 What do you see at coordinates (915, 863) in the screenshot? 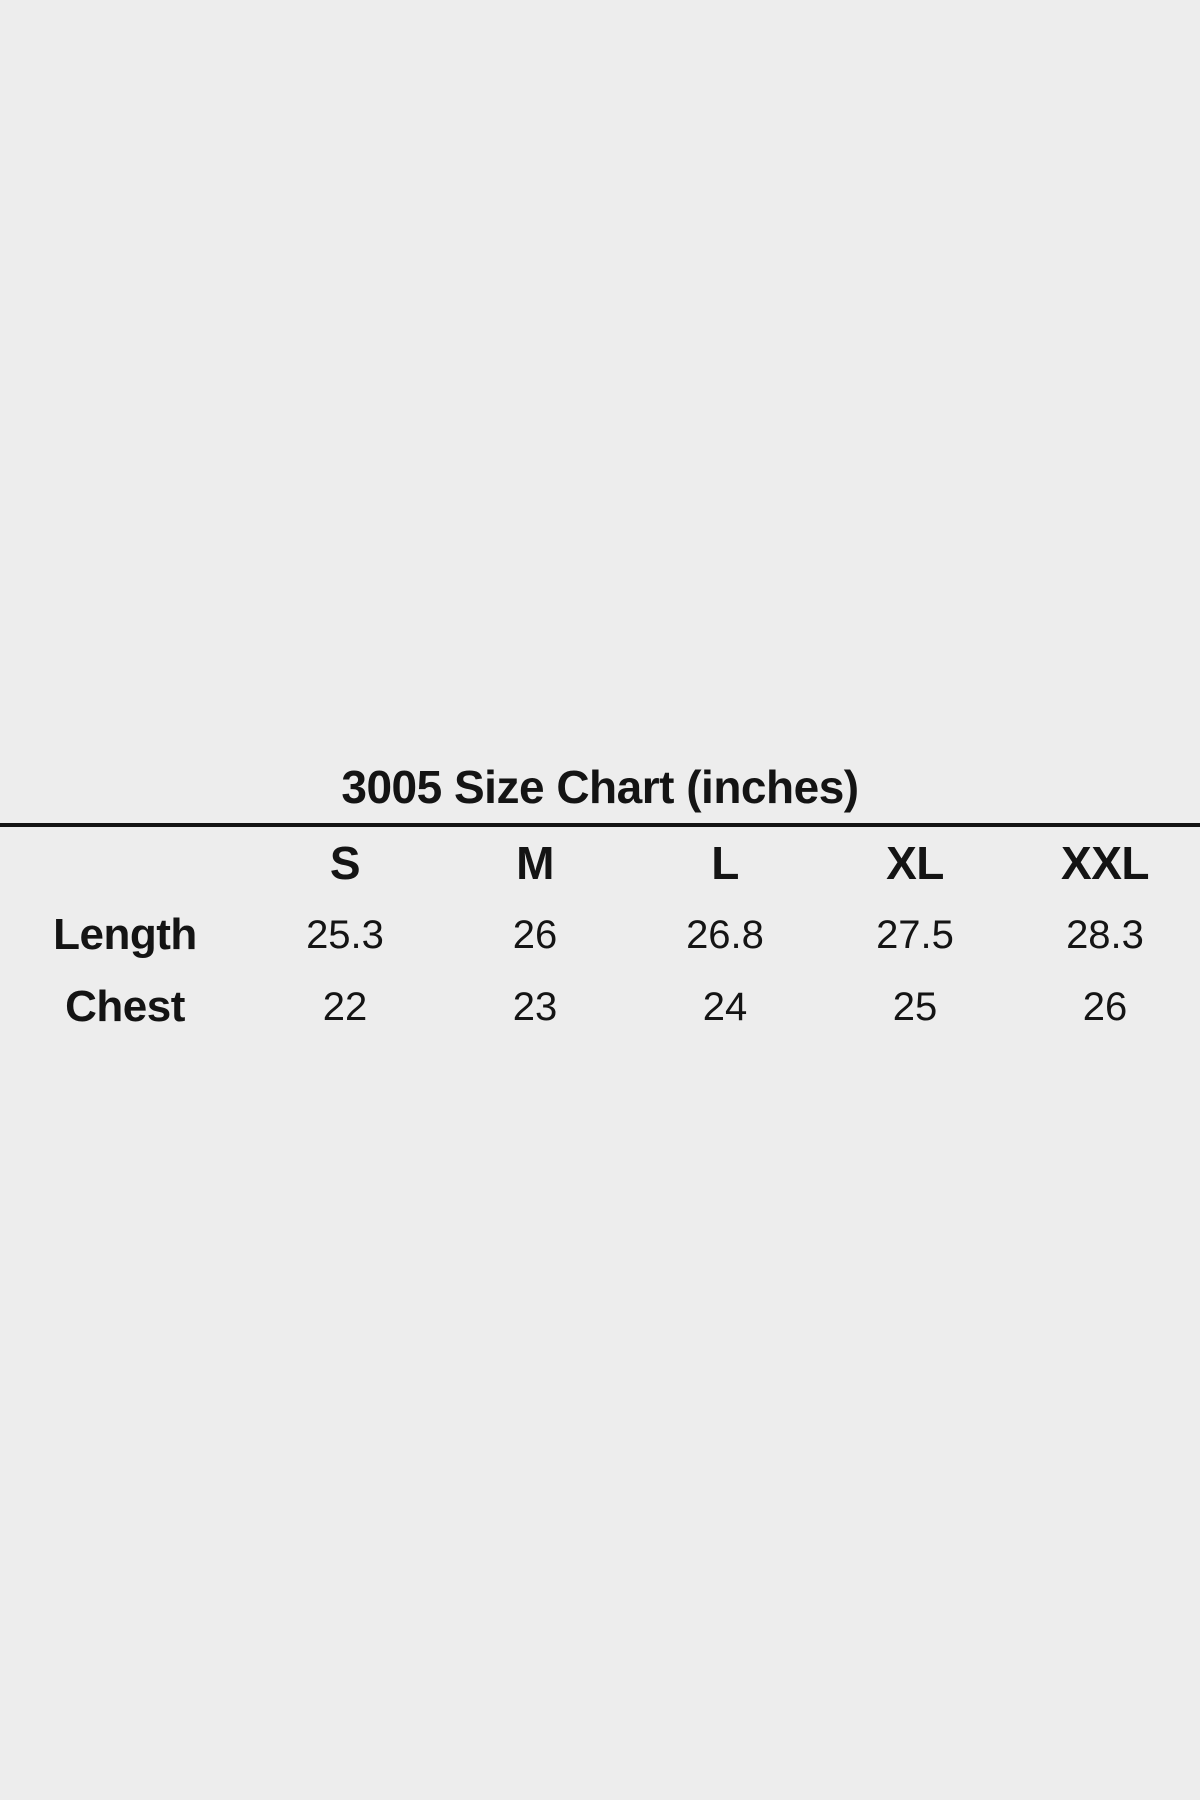
I see `column-header-xl: XL` at bounding box center [915, 863].